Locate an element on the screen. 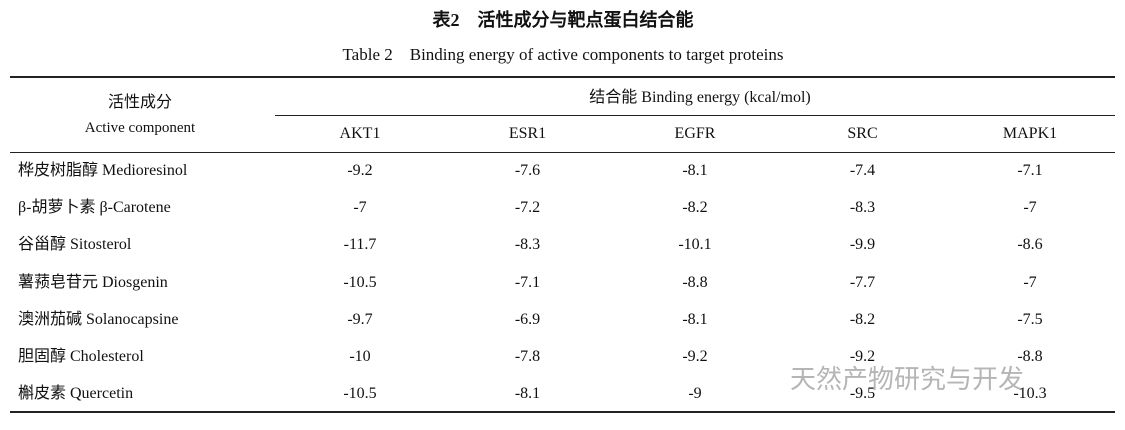 This screenshot has width=1125, height=430. row-name: 槲皮素 Quercetin is located at coordinates (76, 394).